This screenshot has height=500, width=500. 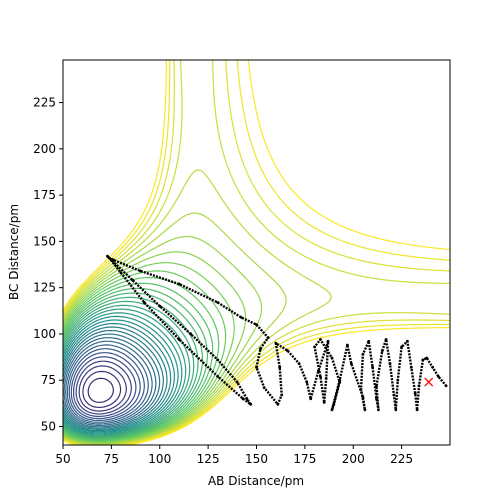 What do you see at coordinates (256, 481) in the screenshot?
I see `x-axis-label: AB Distance/pm` at bounding box center [256, 481].